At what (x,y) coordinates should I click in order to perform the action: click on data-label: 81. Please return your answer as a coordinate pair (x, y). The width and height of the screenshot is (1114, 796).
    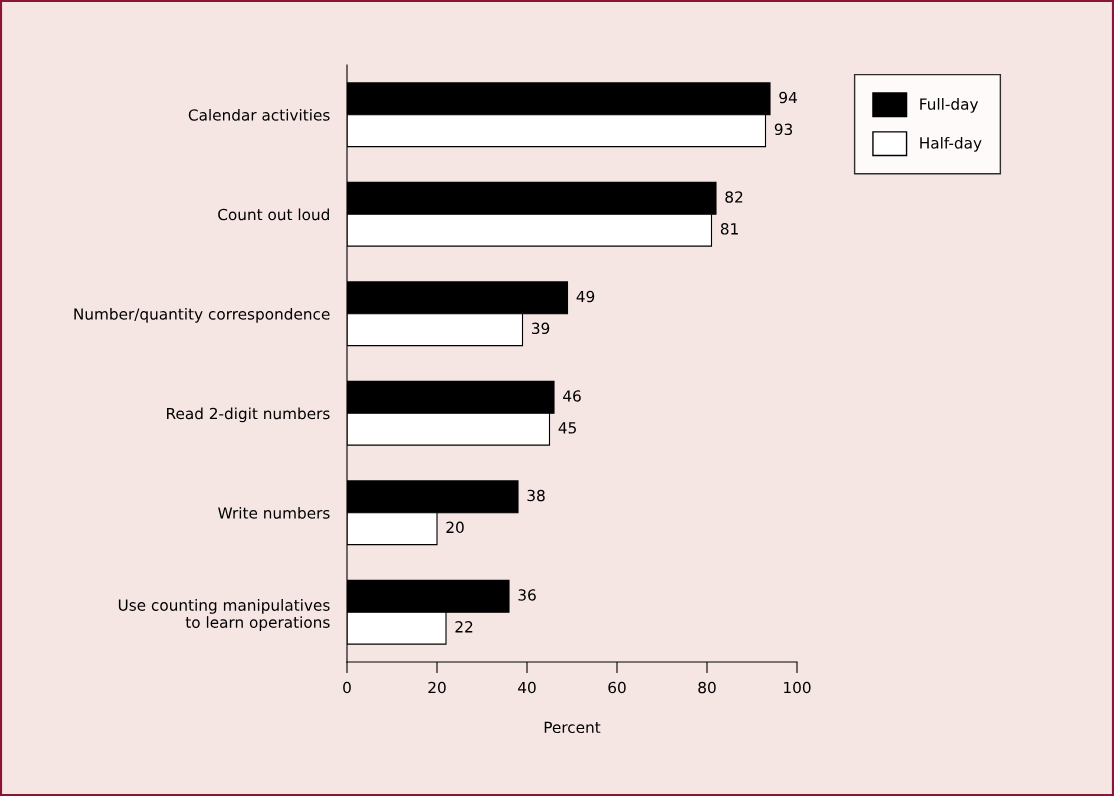
    Looking at the image, I should click on (729, 229).